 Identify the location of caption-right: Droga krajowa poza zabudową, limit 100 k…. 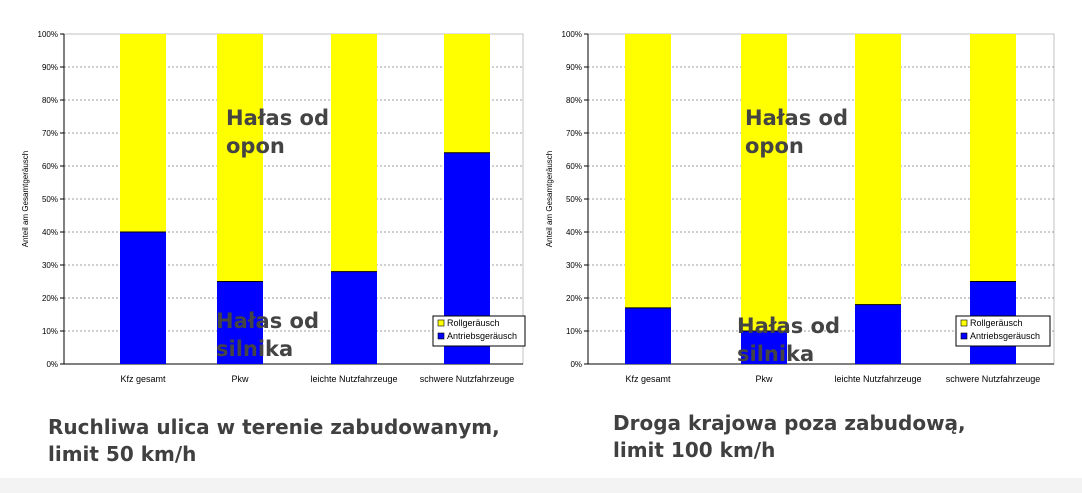
(789, 437).